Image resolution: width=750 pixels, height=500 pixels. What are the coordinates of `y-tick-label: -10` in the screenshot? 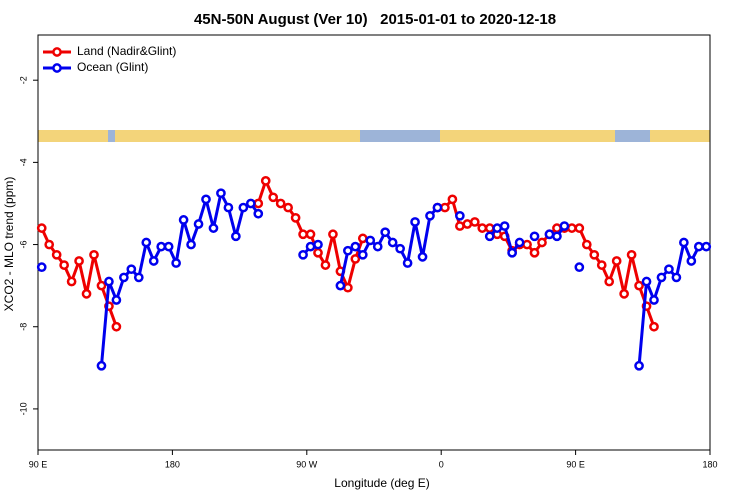 It's located at (23, 408).